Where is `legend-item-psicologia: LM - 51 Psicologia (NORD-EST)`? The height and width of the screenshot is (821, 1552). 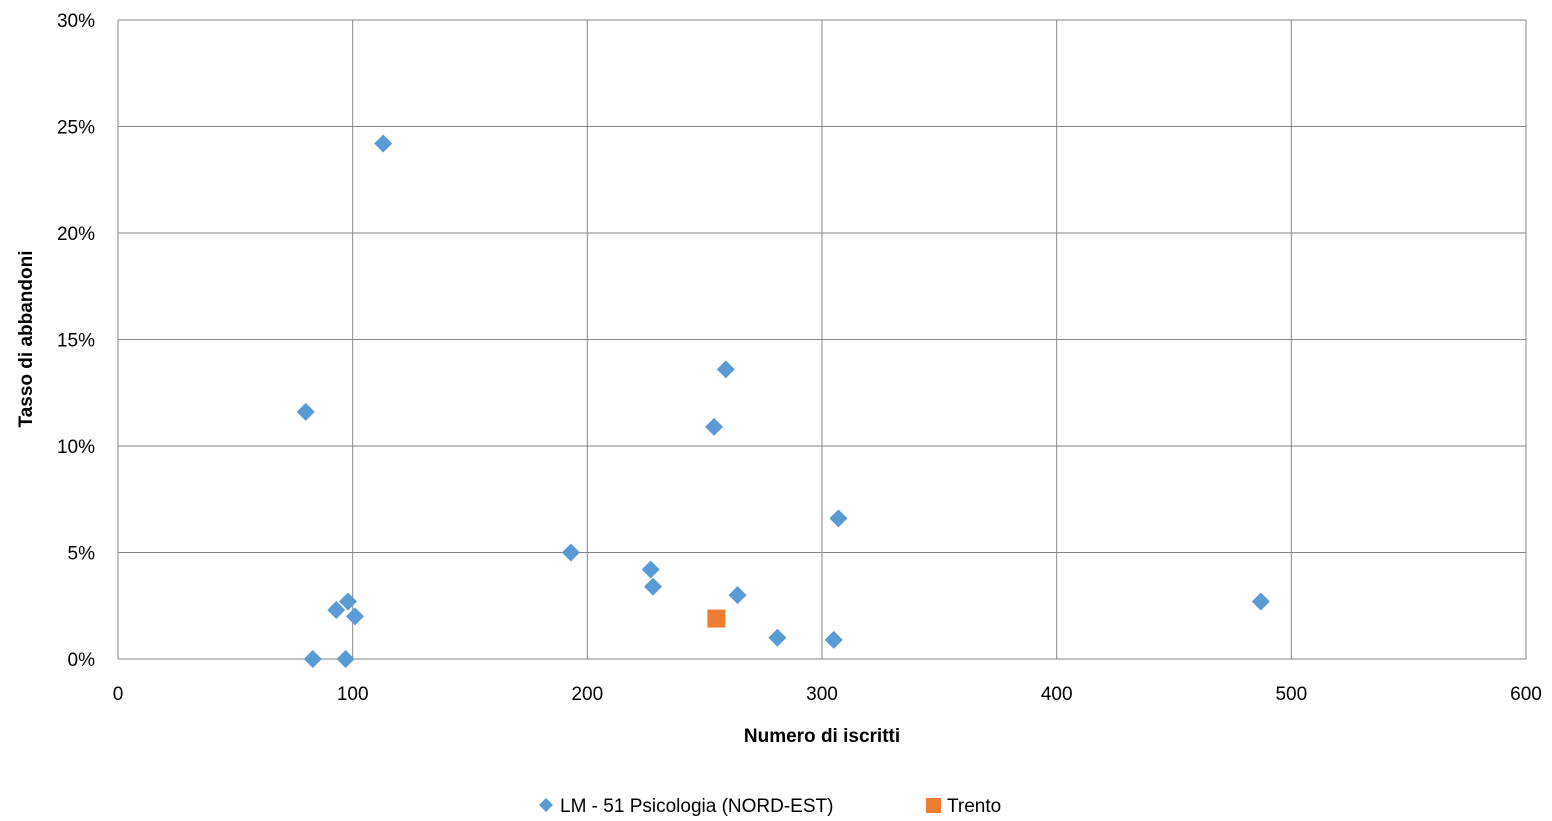
legend-item-psicologia: LM - 51 Psicologia (NORD-EST) is located at coordinates (686, 806).